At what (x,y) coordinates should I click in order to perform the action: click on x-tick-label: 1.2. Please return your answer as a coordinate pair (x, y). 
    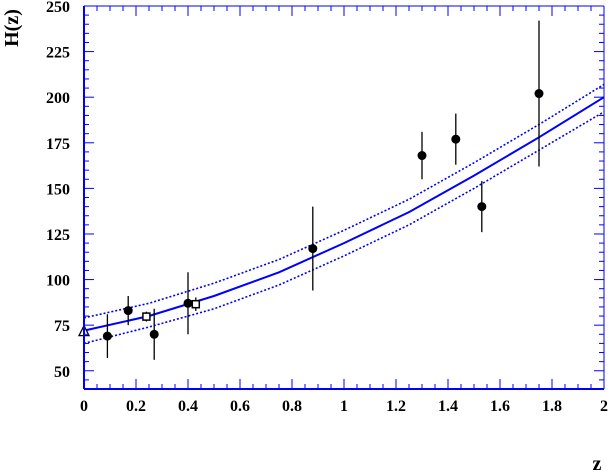
    Looking at the image, I should click on (396, 406).